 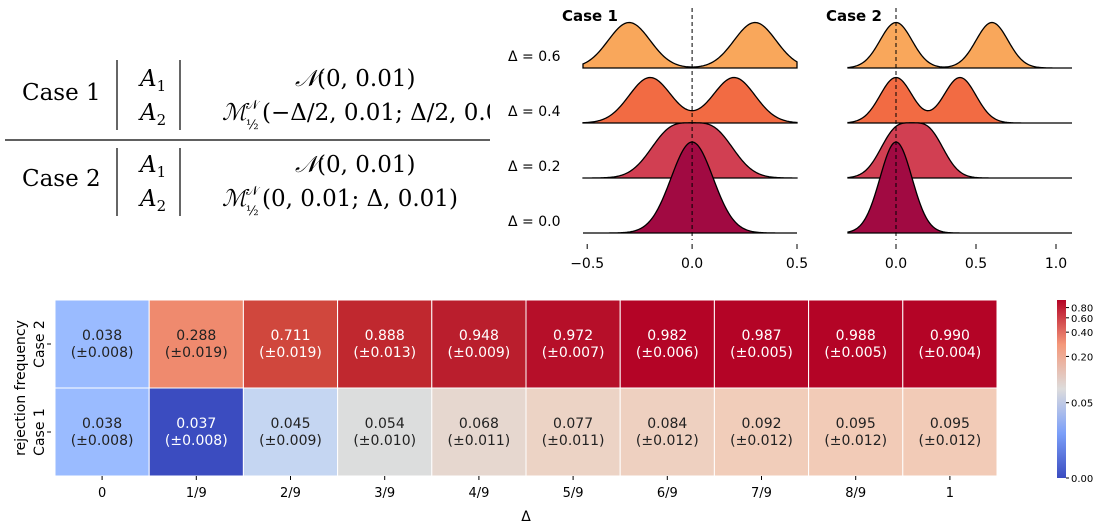 What do you see at coordinates (290, 493) in the screenshot?
I see `x-tick-label: 2/9` at bounding box center [290, 493].